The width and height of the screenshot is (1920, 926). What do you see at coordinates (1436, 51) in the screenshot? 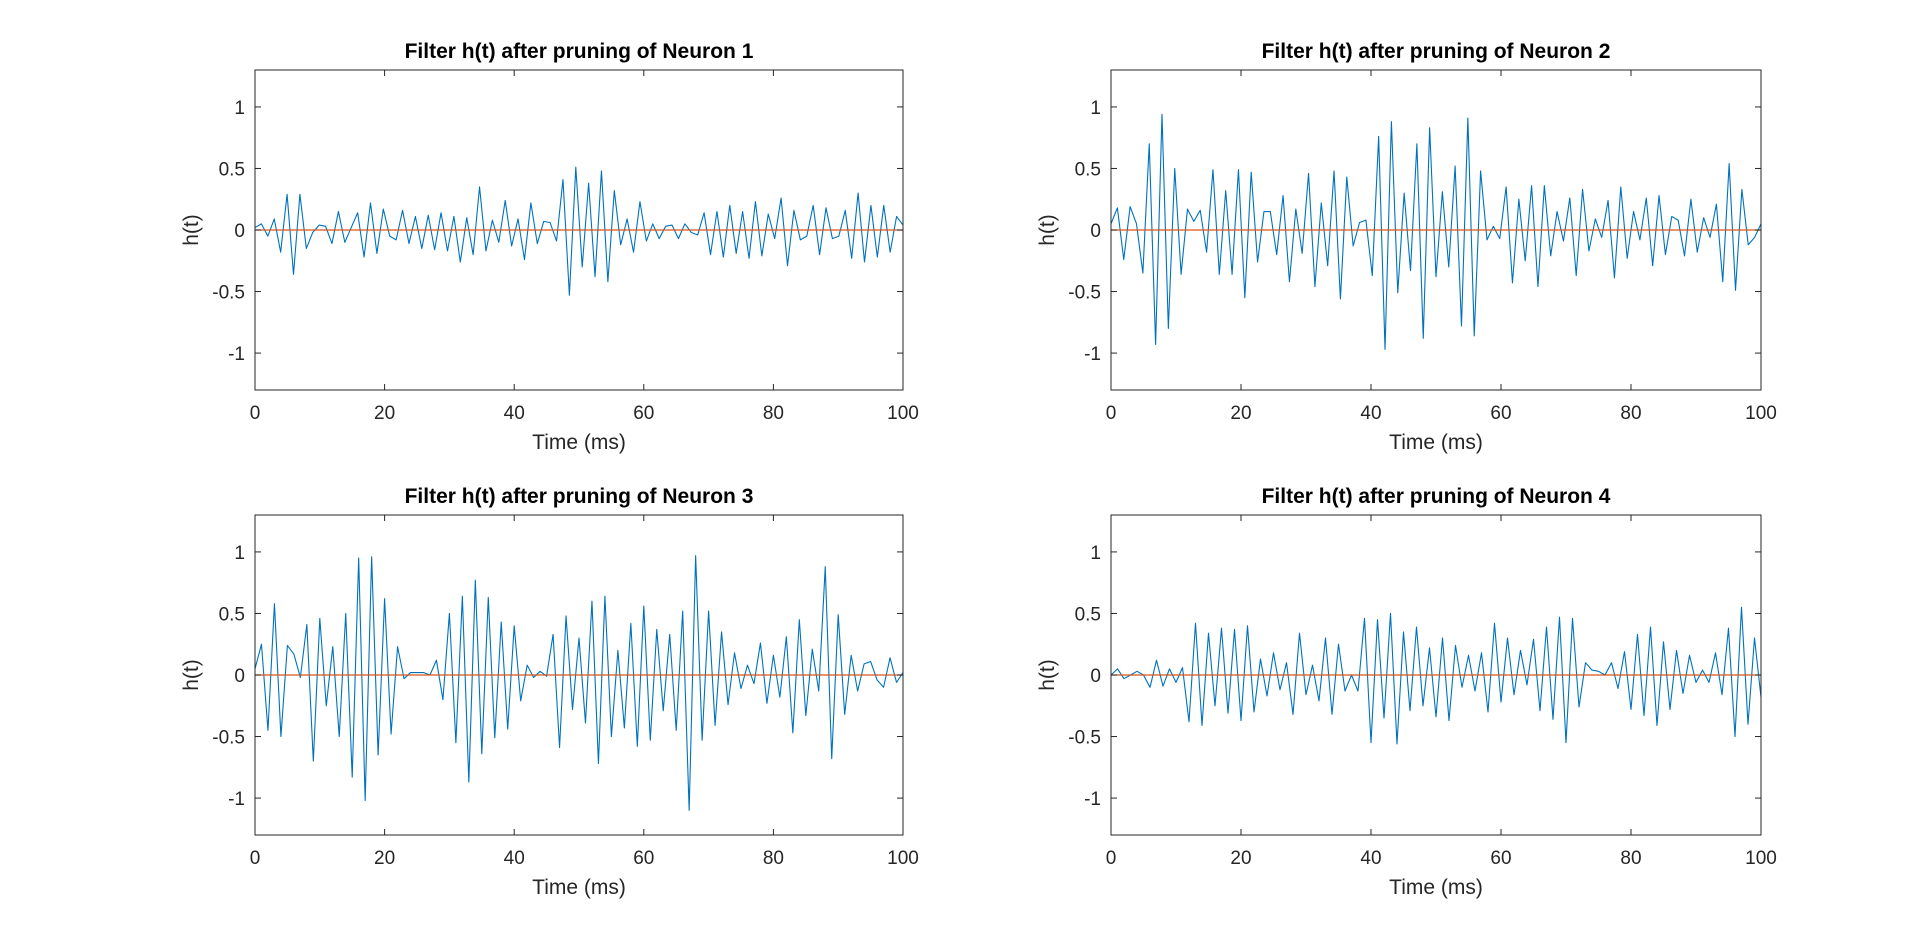
I see `plot-title: Filter h(t) after pruning of Neuron 2` at bounding box center [1436, 51].